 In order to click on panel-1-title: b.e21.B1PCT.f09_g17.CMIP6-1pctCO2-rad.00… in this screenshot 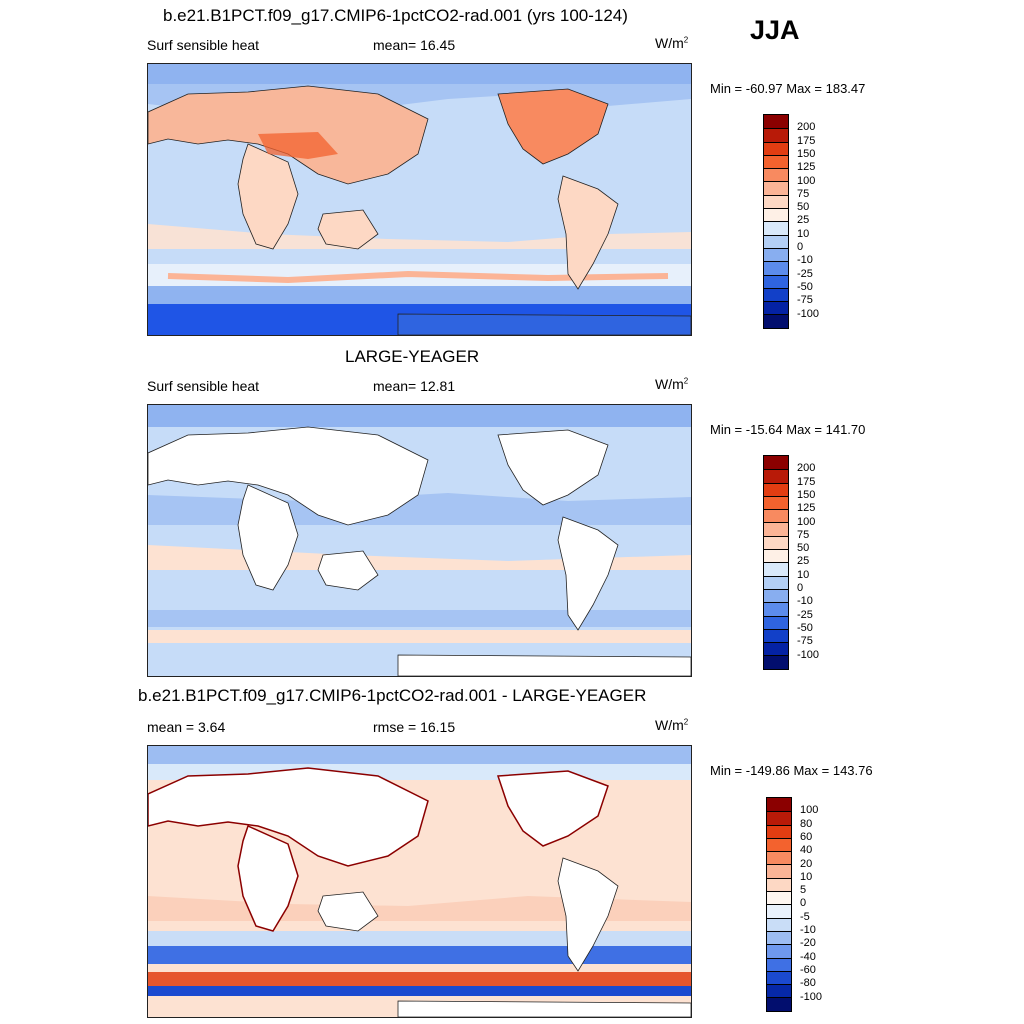, I will do `click(395, 15)`.